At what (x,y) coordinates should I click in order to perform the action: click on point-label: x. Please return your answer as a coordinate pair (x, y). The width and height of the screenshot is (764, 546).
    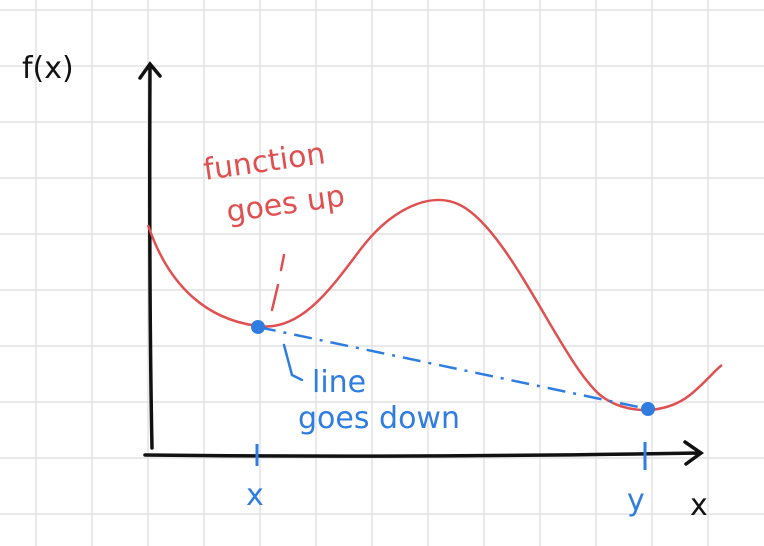
    Looking at the image, I should click on (255, 495).